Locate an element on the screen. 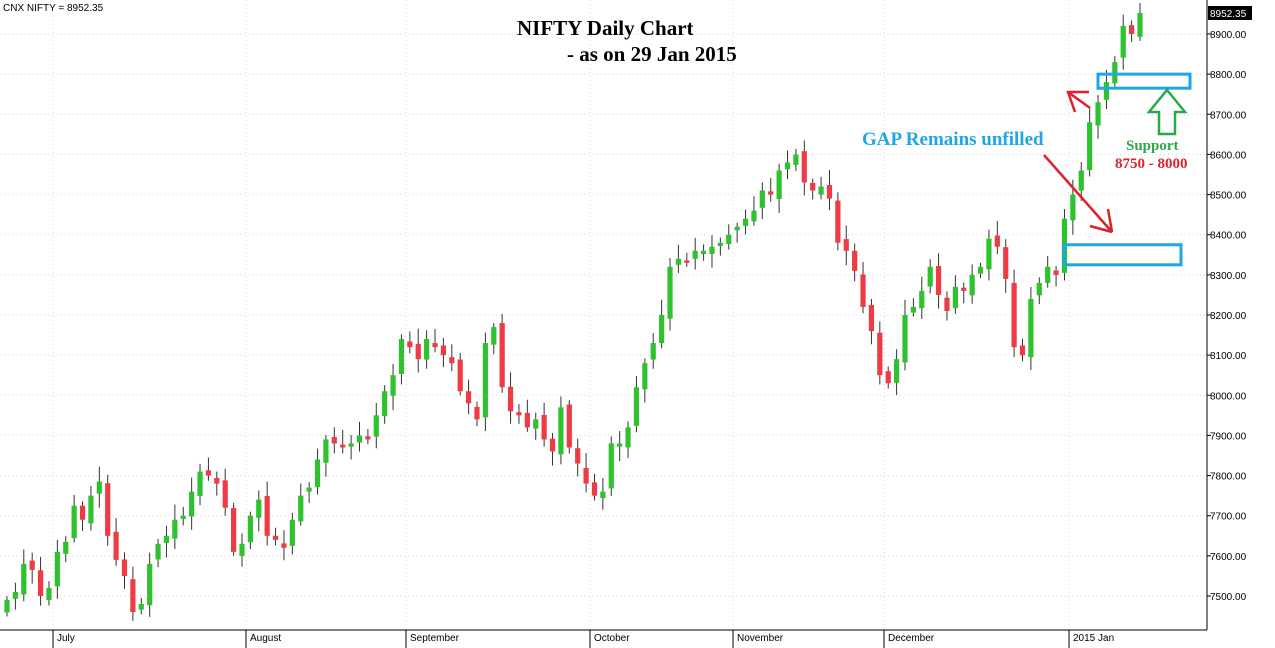 The height and width of the screenshot is (648, 1275). symbol-label: CNX NIFTY = 8952.35 is located at coordinates (53, 8).